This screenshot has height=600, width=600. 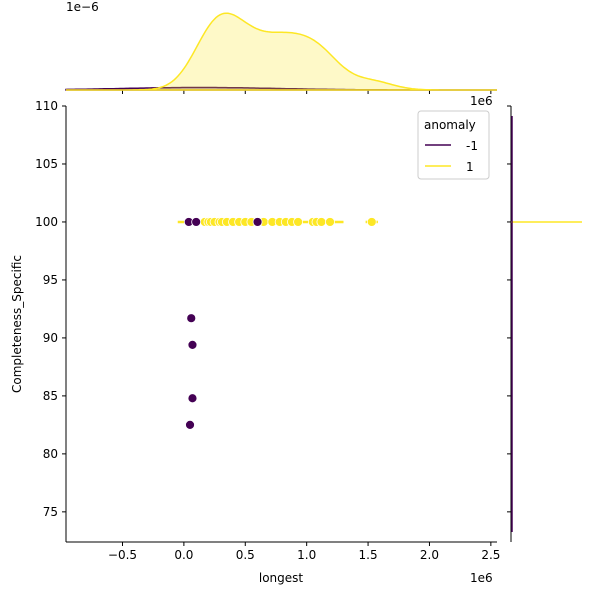 What do you see at coordinates (17, 324) in the screenshot?
I see `y-axis-label: Completeness_Specific` at bounding box center [17, 324].